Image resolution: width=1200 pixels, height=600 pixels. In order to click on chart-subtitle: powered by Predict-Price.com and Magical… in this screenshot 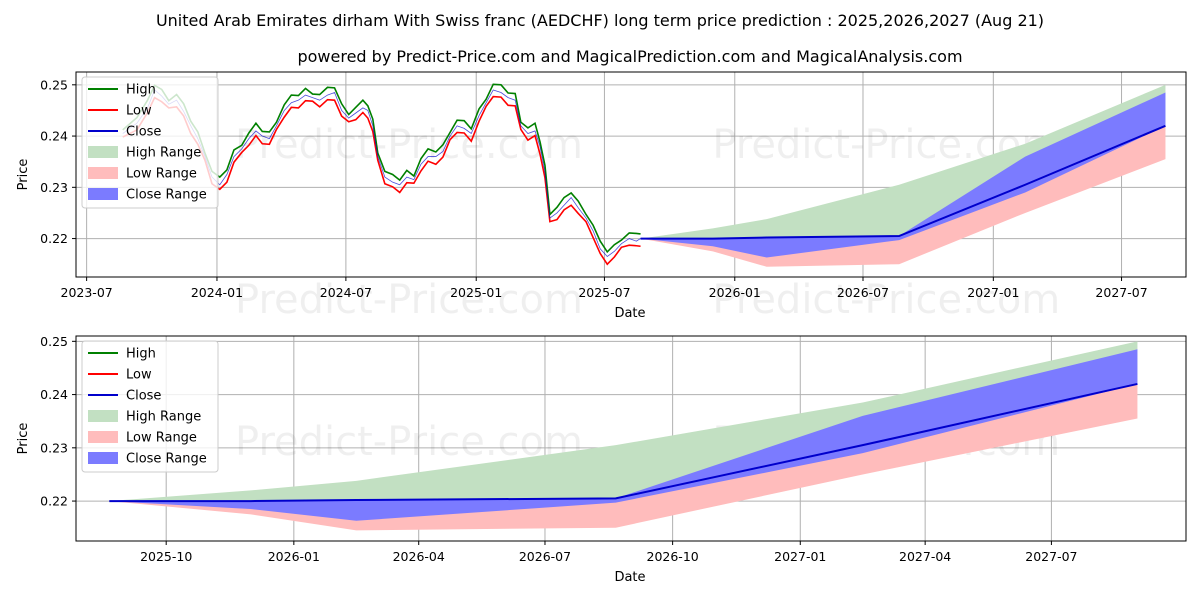, I will do `click(629, 56)`.